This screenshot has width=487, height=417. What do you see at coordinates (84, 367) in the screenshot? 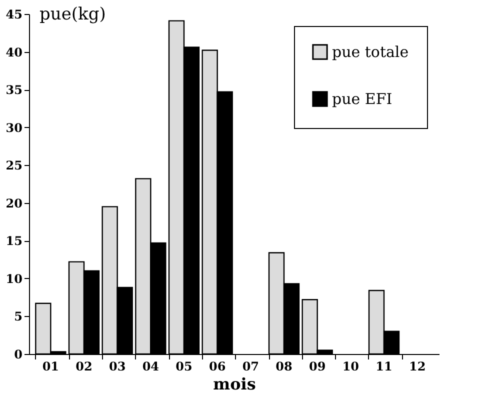
I see `x-tick-label: 02` at bounding box center [84, 367].